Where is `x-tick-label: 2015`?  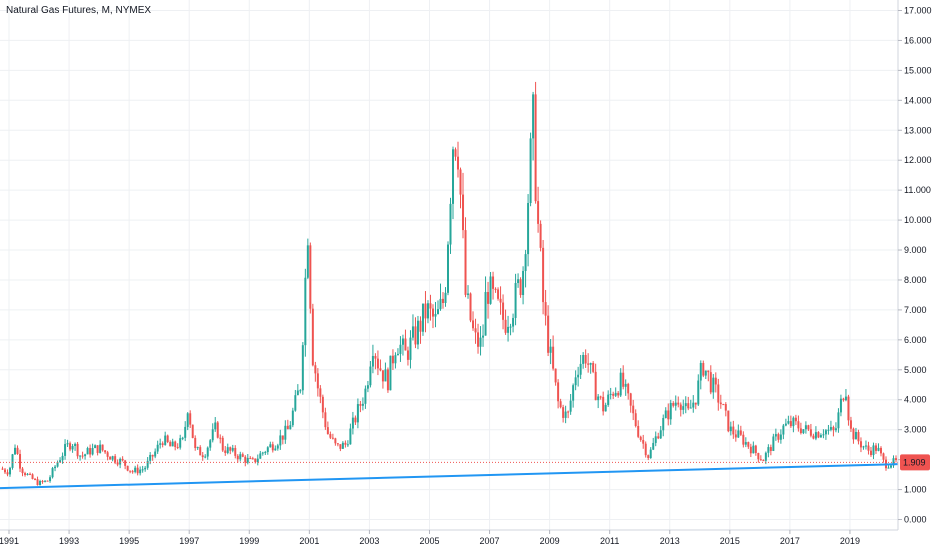 x-tick-label: 2015 is located at coordinates (730, 541).